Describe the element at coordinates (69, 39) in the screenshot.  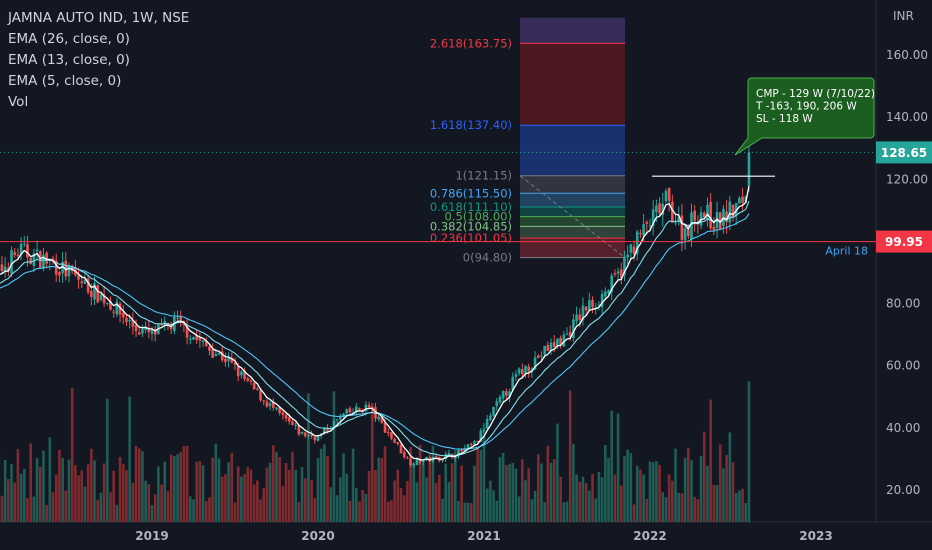
I see `indicator-ema26: EMA (26, close, 0)` at that location.